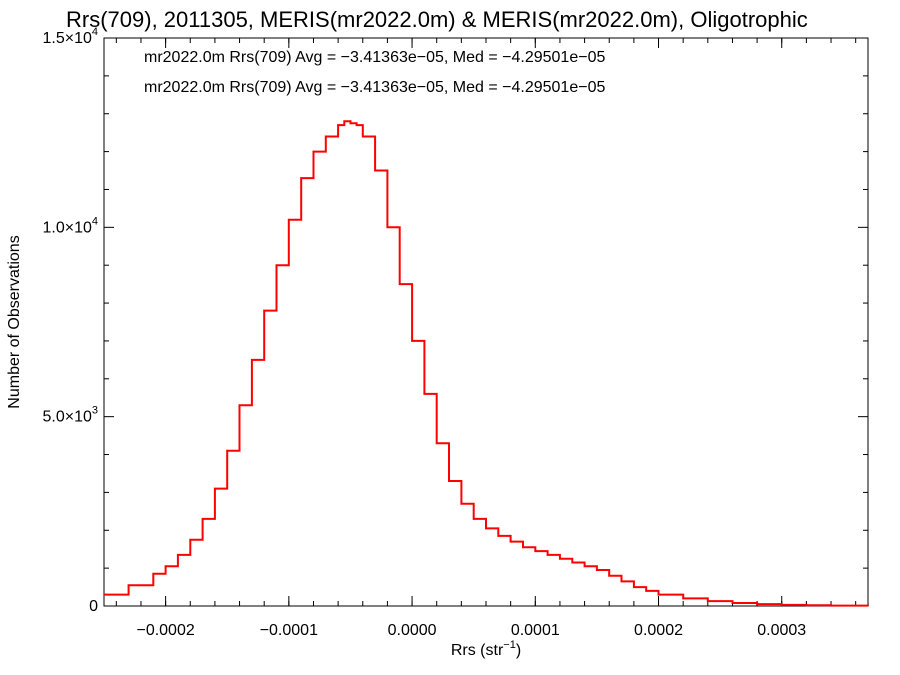 Image resolution: width=900 pixels, height=675 pixels. I want to click on x-tick-label: 0.0000, so click(412, 630).